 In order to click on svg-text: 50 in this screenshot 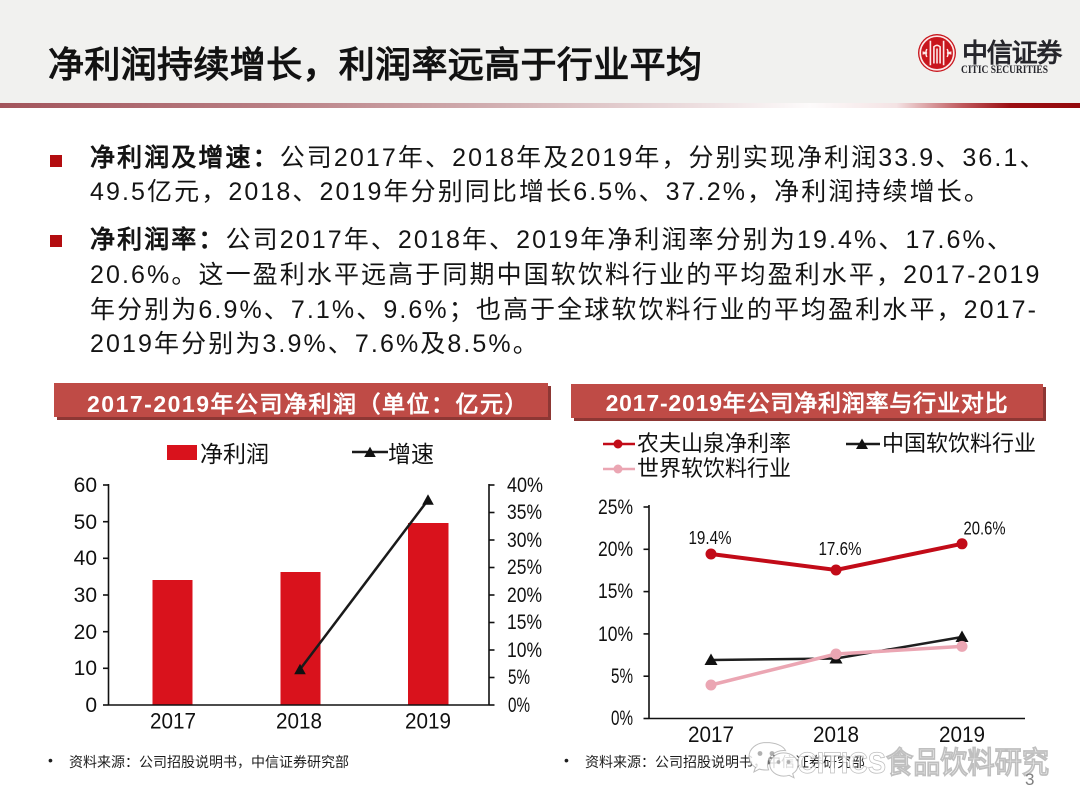, I will do `click(85, 522)`.